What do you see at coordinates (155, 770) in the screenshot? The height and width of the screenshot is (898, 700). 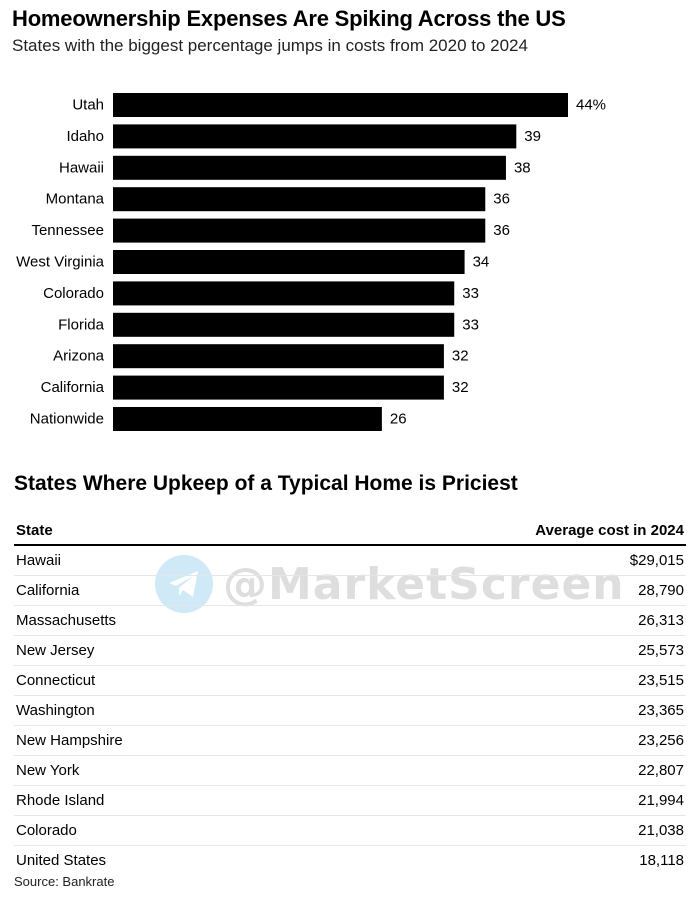 I see `state-cell: New York` at bounding box center [155, 770].